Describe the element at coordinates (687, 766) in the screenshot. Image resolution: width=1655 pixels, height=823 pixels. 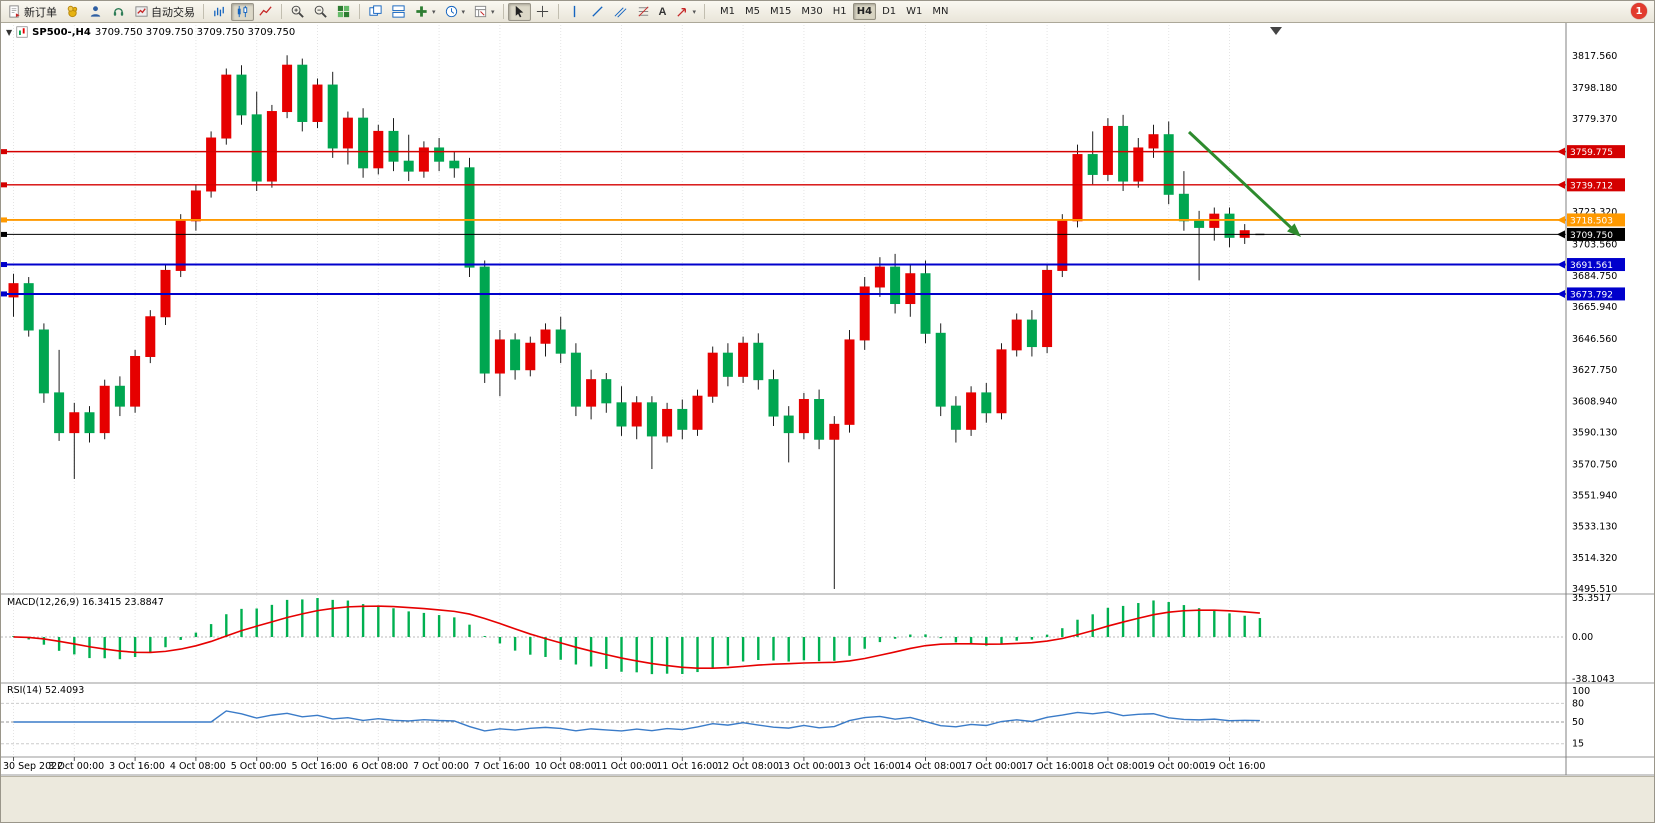
I see `svg-text: 11 Oct 16:00` at that location.